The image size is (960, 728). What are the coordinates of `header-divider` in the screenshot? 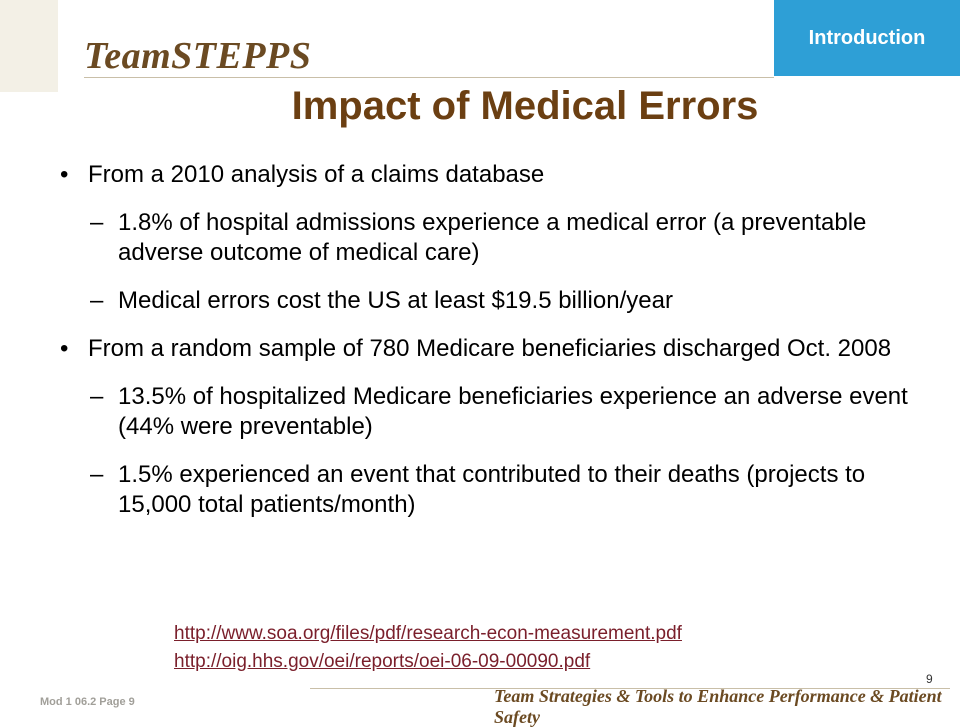 It's located at (429, 77).